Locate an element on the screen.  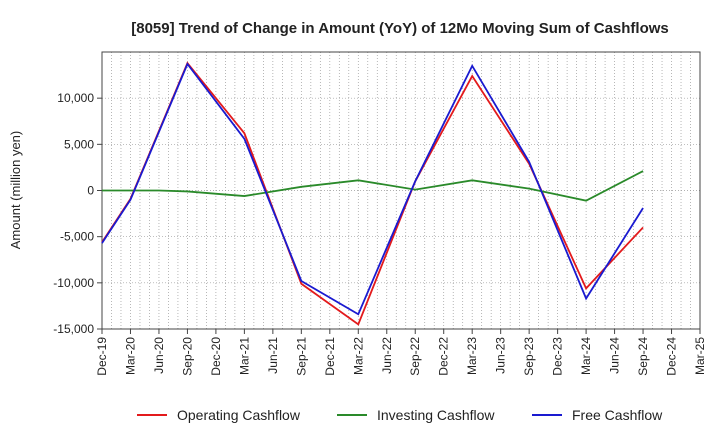
y-tick-label: -10,000 is located at coordinates (73, 283).